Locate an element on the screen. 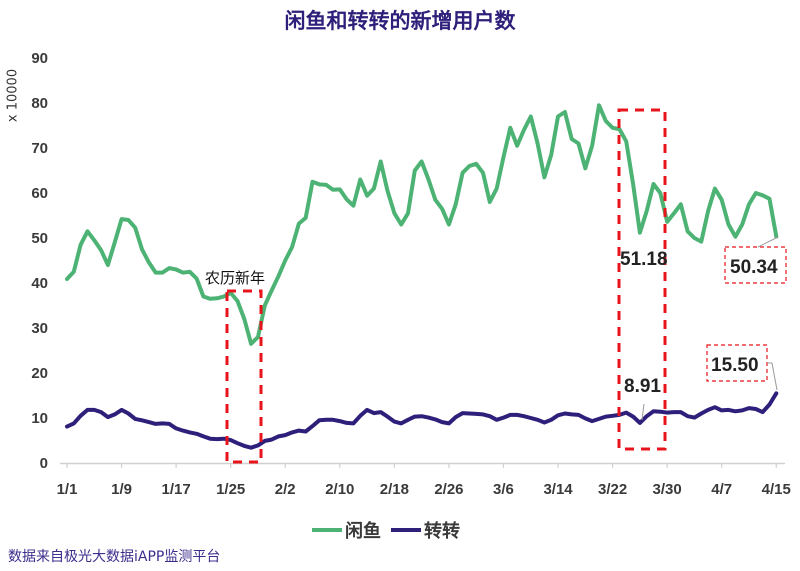  y-tick-label: 80 is located at coordinates (39, 103).